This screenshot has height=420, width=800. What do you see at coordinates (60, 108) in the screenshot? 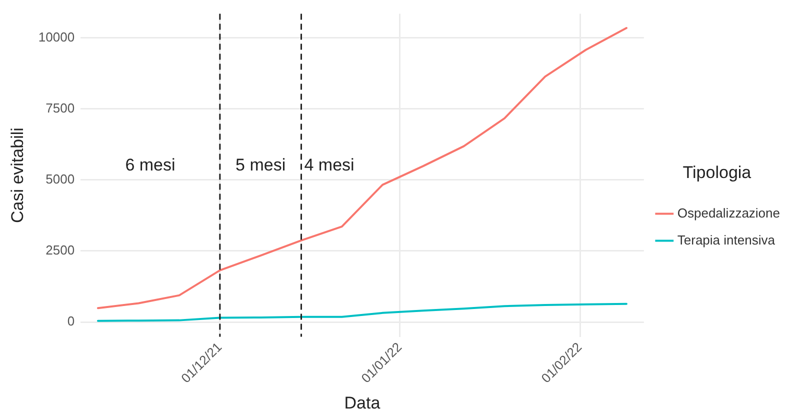
I see `y-tick-label: 7500` at bounding box center [60, 108].